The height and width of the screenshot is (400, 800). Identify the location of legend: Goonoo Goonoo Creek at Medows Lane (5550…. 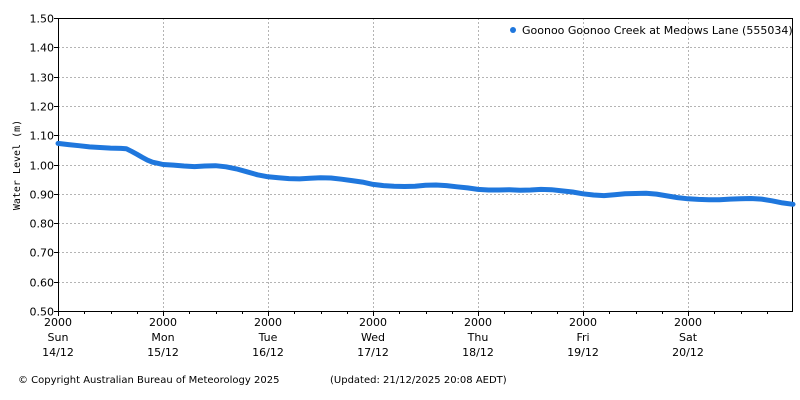
(651, 30).